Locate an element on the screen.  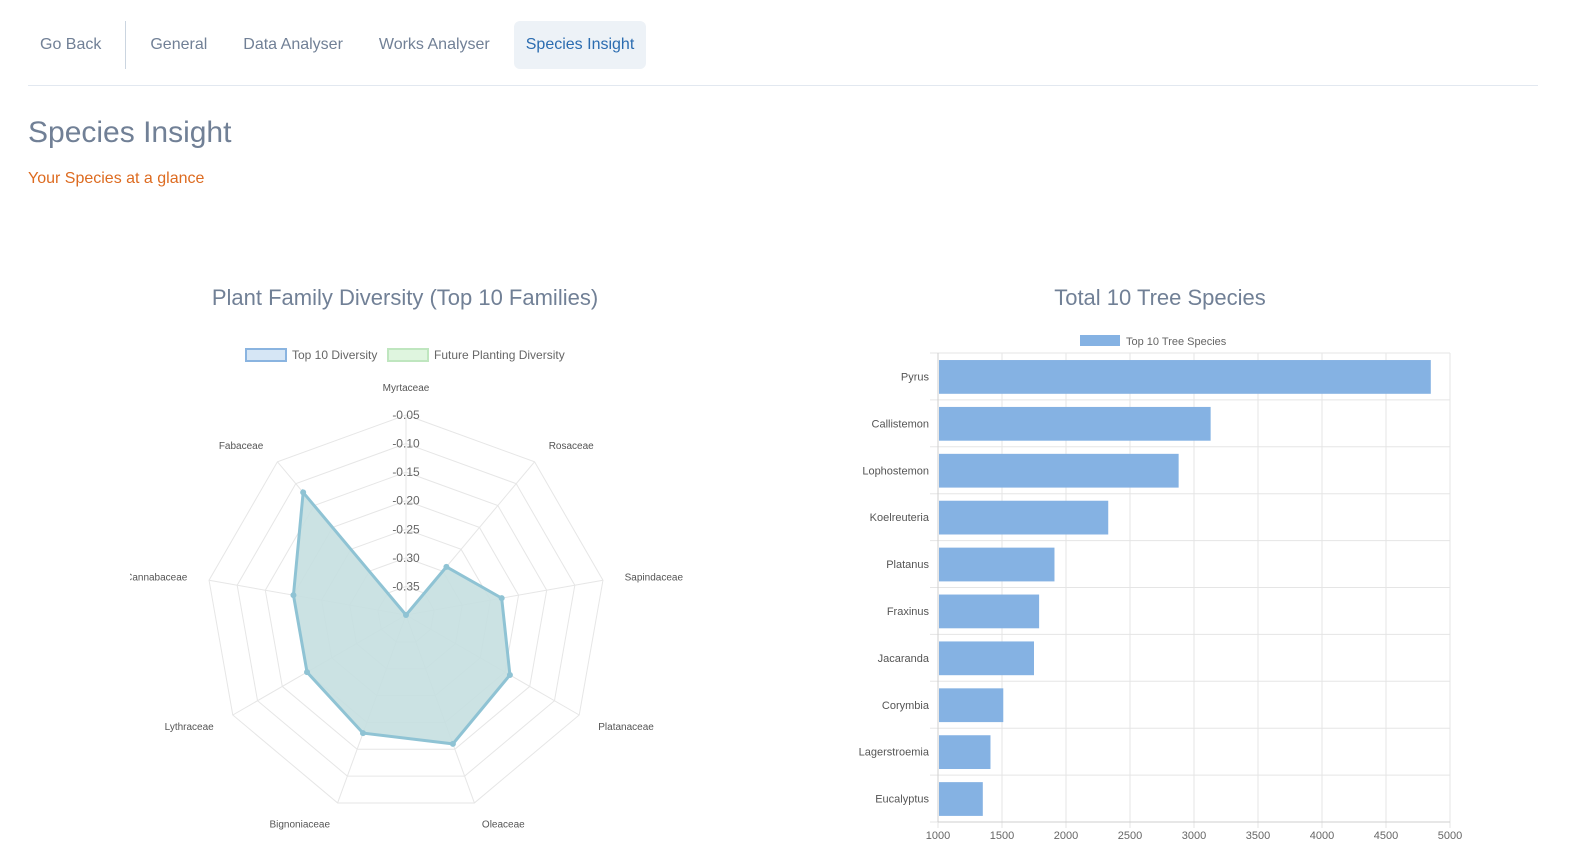
bar-koelreuteria is located at coordinates (1024, 517).